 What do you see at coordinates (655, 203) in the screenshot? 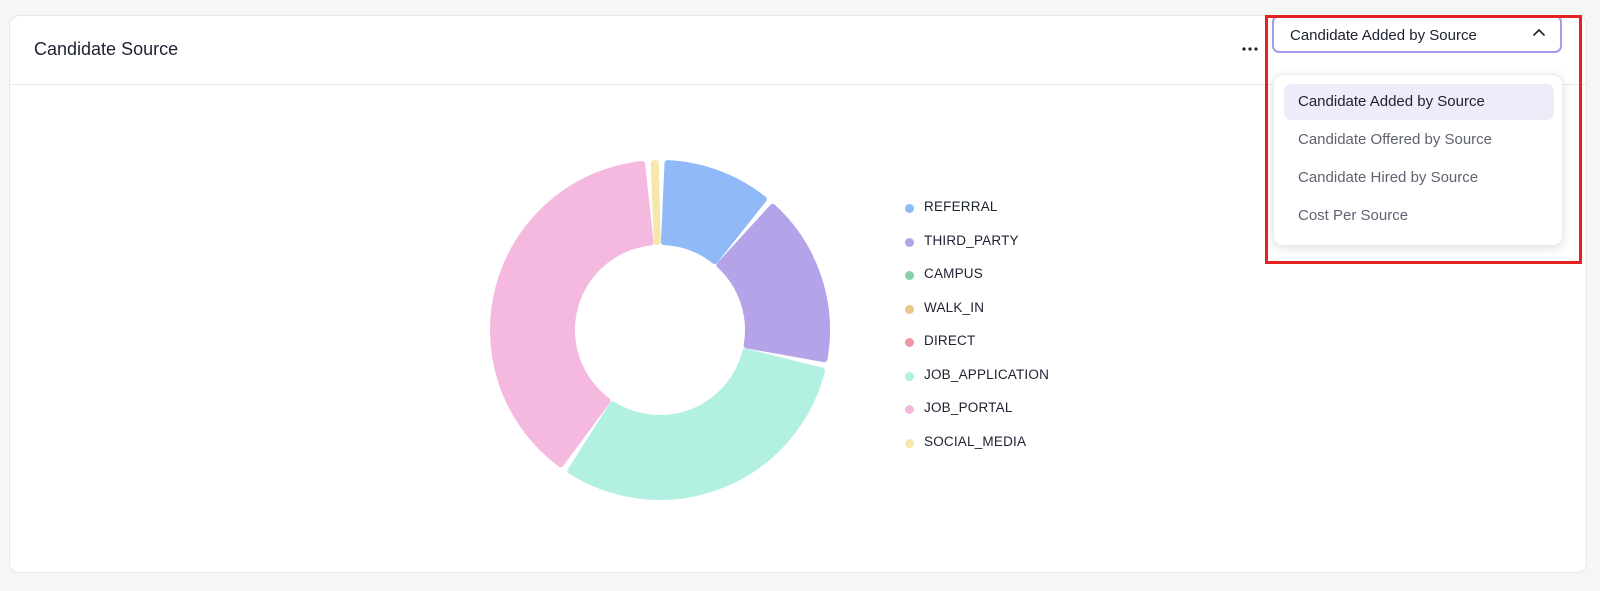
I see `slice-social-media` at bounding box center [655, 203].